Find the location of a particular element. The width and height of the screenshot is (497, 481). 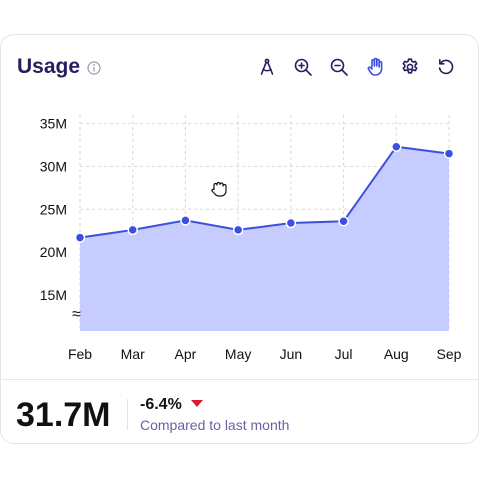

hand-pan-icon is located at coordinates (375, 67).